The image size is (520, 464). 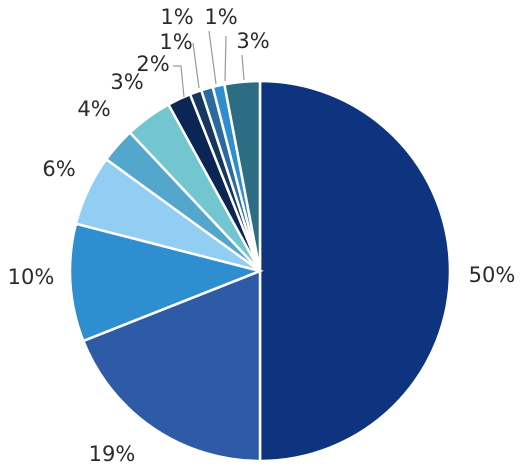 I want to click on slice-label-4: 6%, so click(x=58, y=169).